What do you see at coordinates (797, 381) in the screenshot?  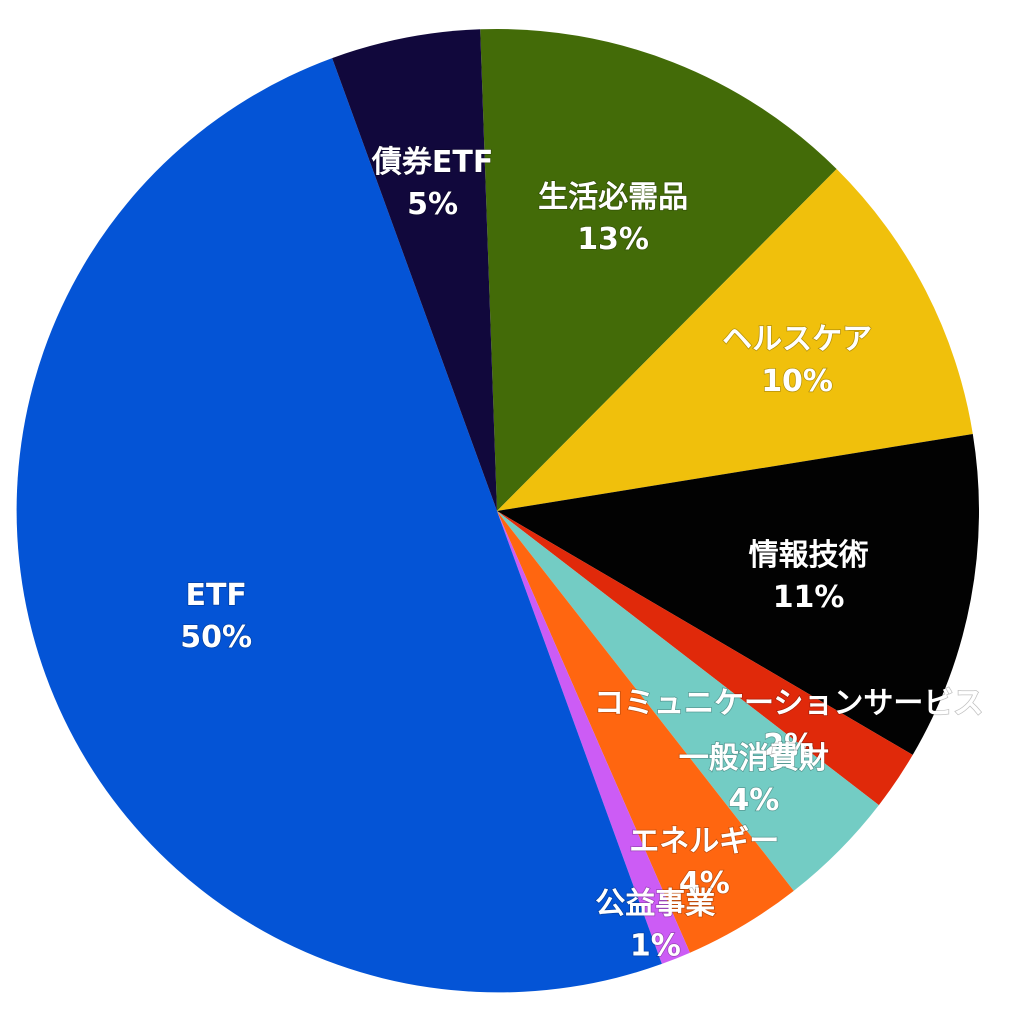 I see `slice-percent-label: 10%` at bounding box center [797, 381].